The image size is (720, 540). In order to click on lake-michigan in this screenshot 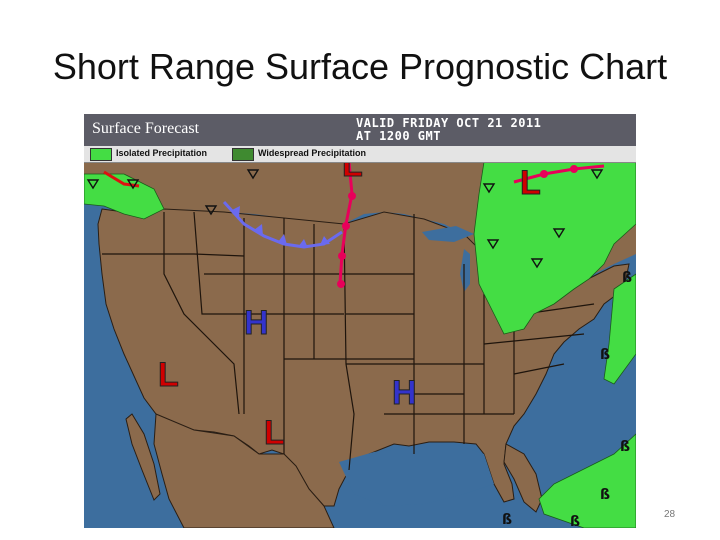, I will do `click(465, 270)`.